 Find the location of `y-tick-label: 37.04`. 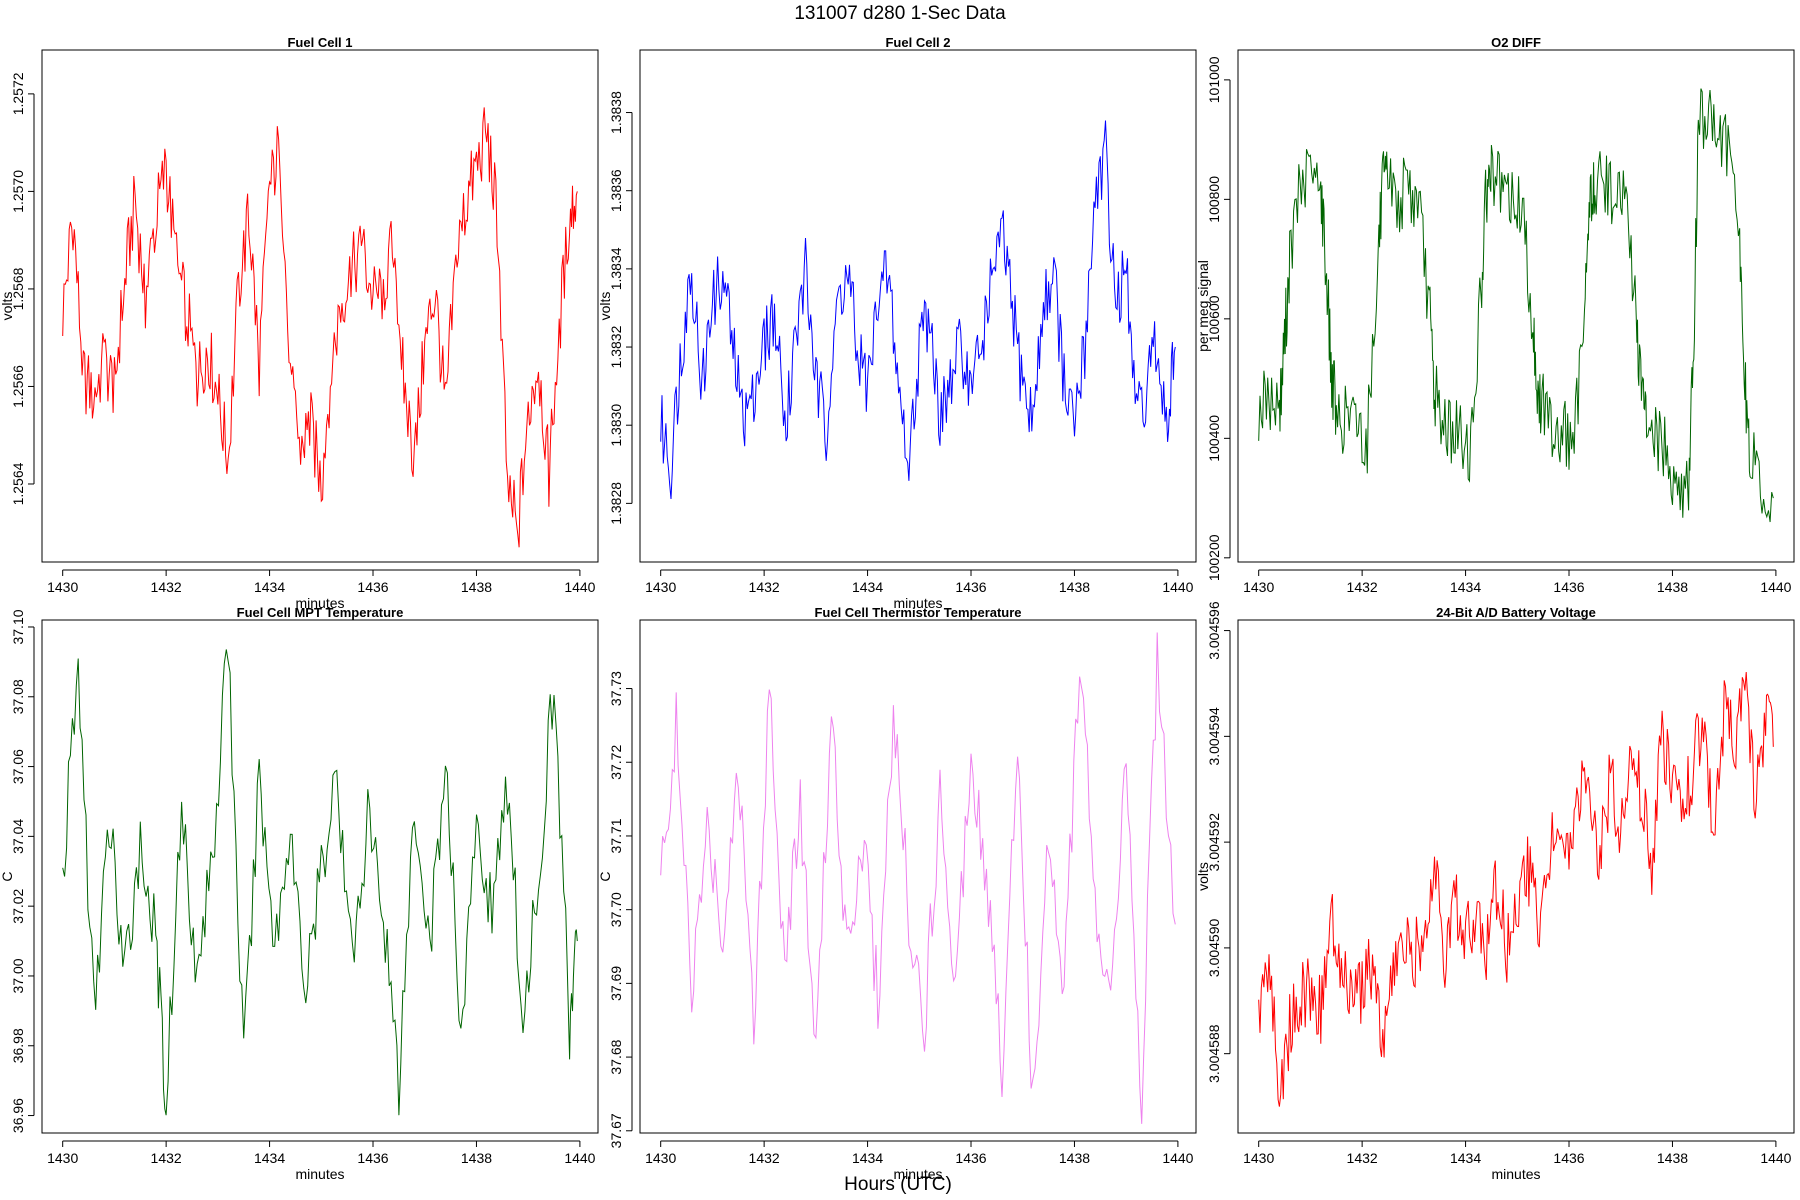

y-tick-label: 37.04 is located at coordinates (18, 836).